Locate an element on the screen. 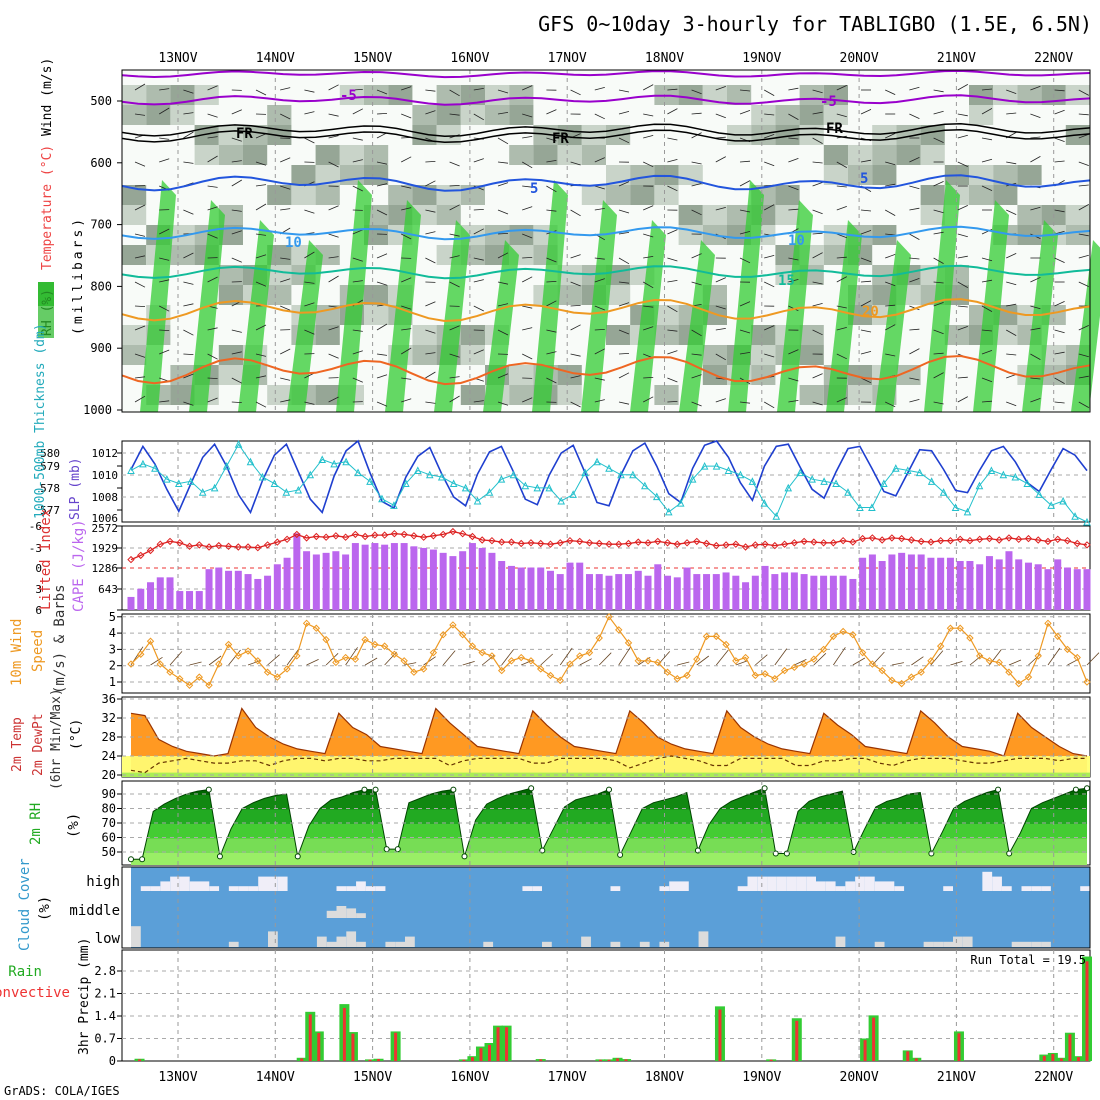 The height and width of the screenshot is (1100, 1100). date-label-bottom: 21NOV is located at coordinates (956, 1077).